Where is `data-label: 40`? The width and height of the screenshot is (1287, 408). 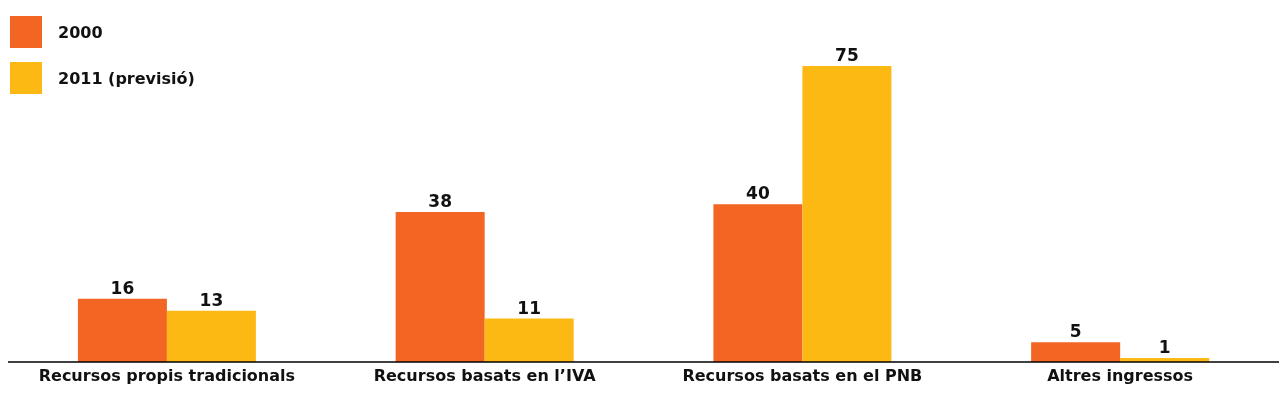 data-label: 40 is located at coordinates (758, 193).